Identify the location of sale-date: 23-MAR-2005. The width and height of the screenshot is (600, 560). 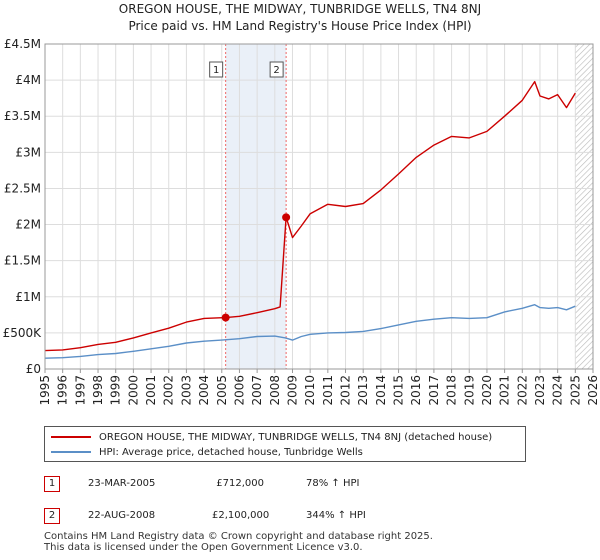
(122, 483).